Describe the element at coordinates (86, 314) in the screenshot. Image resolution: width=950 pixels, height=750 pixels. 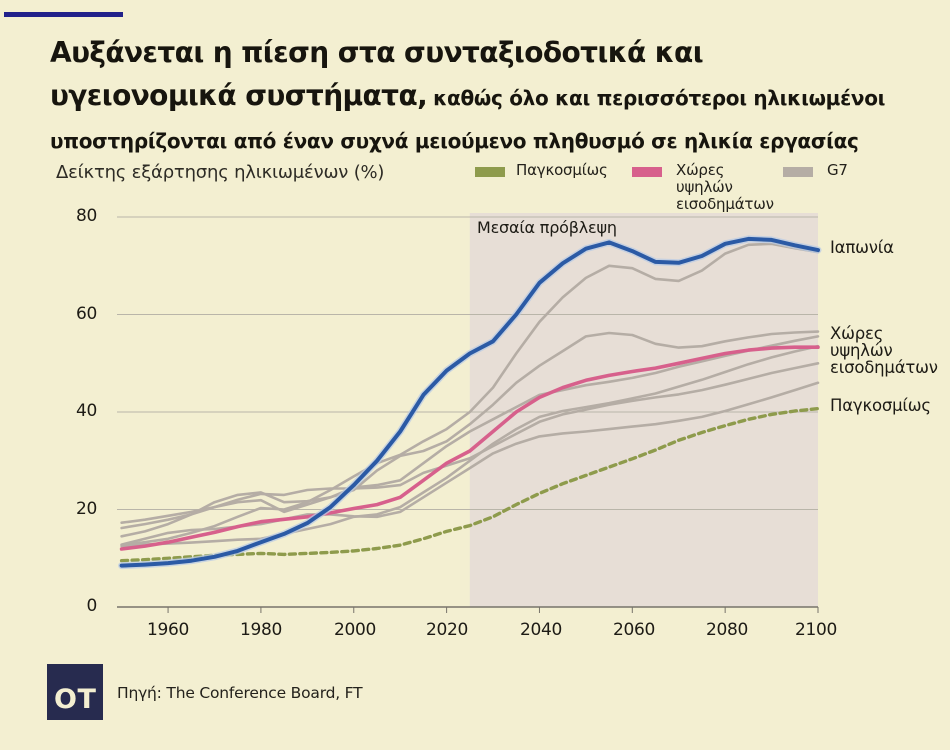
I see `y-tick-label-60: 60` at that location.